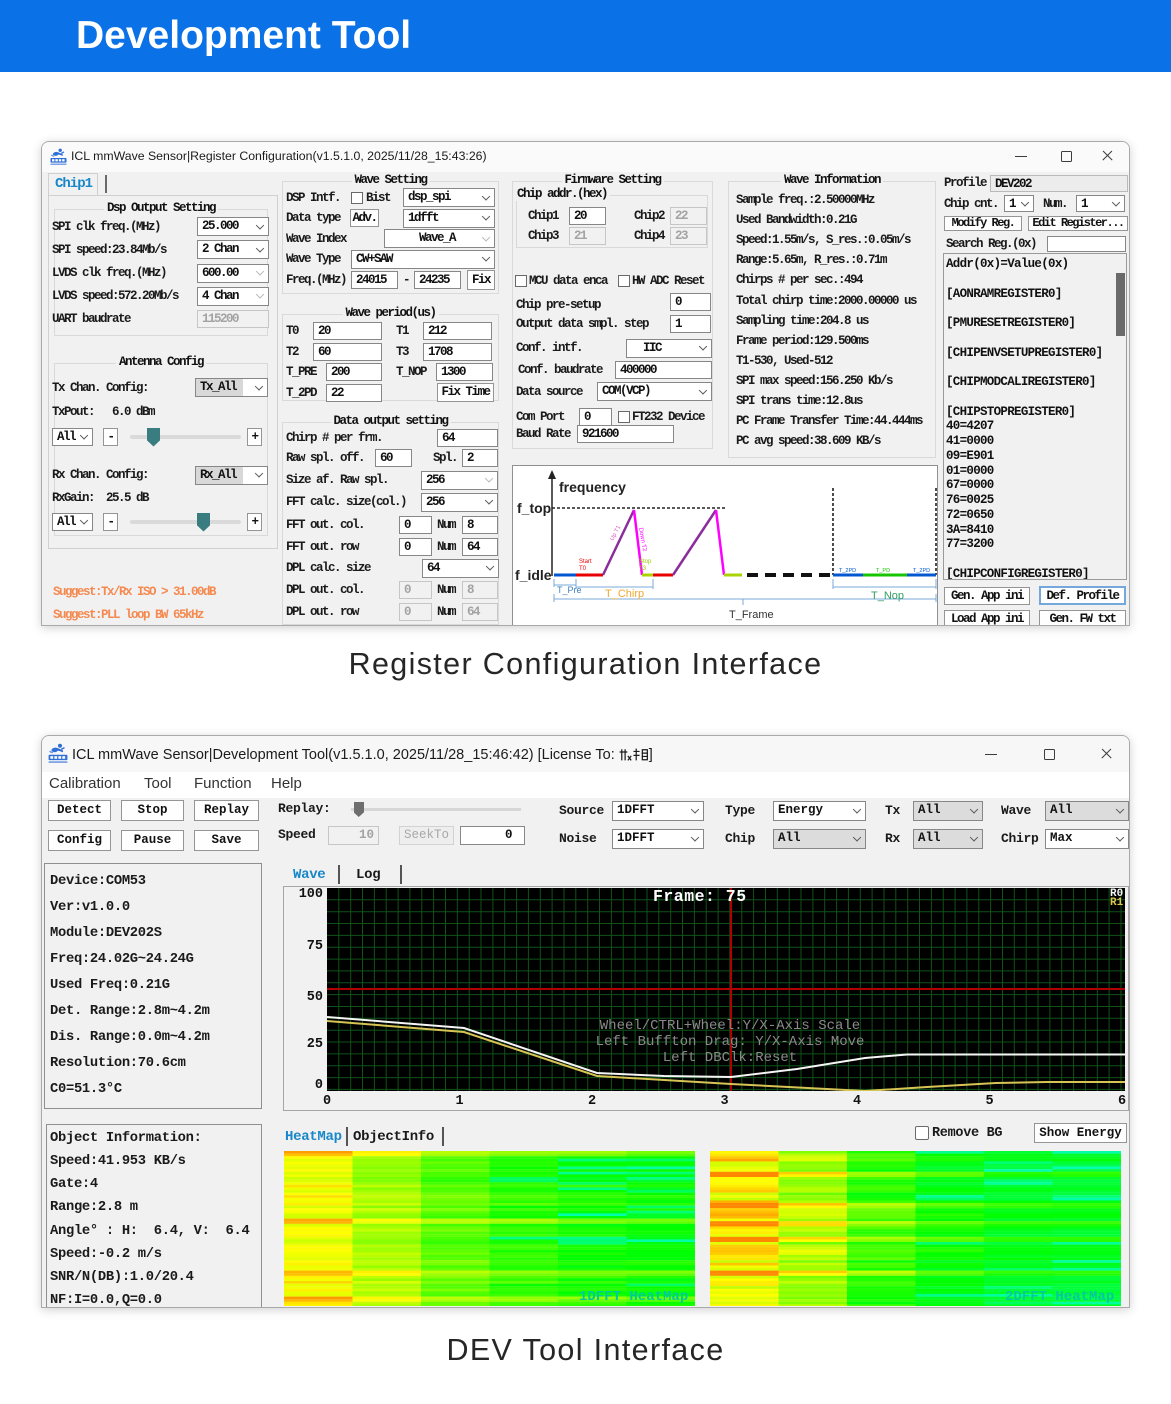 This screenshot has height=1404, width=1171. What do you see at coordinates (592, 487) in the screenshot?
I see `svg-text: frequency` at bounding box center [592, 487].